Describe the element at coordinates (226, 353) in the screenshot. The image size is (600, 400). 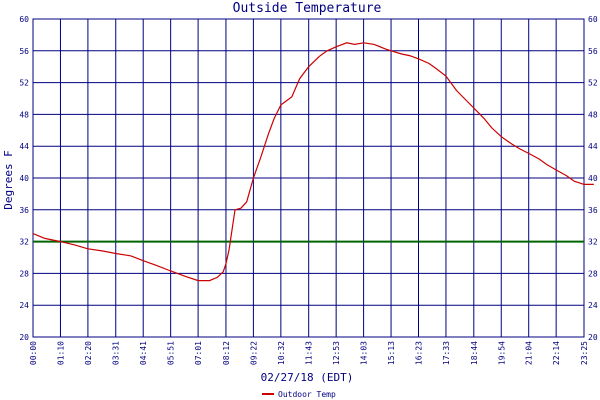
I see `x-tick-label: 08:12` at that location.